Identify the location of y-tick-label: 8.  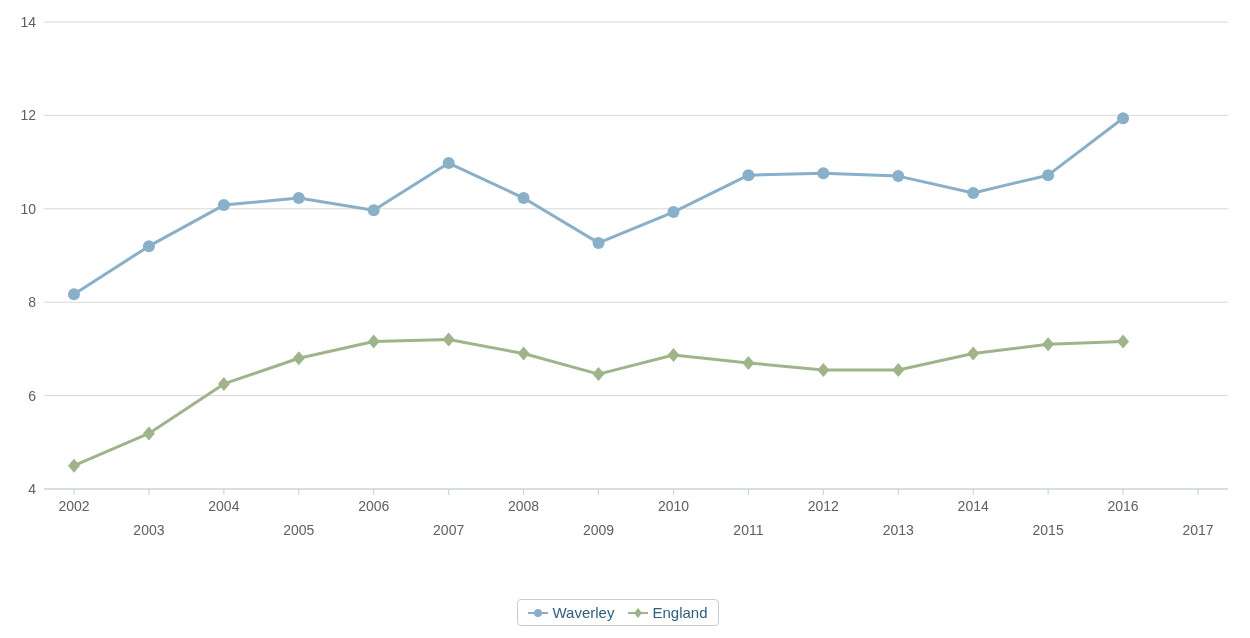
(32, 302).